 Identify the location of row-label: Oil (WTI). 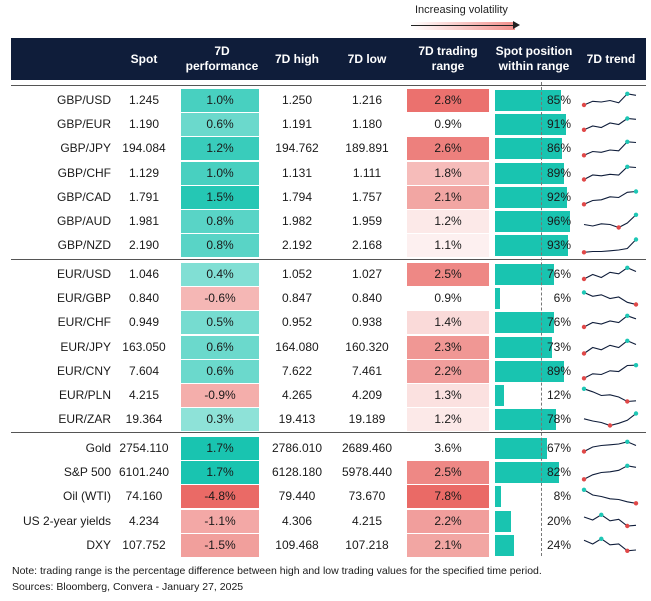
(87, 496).